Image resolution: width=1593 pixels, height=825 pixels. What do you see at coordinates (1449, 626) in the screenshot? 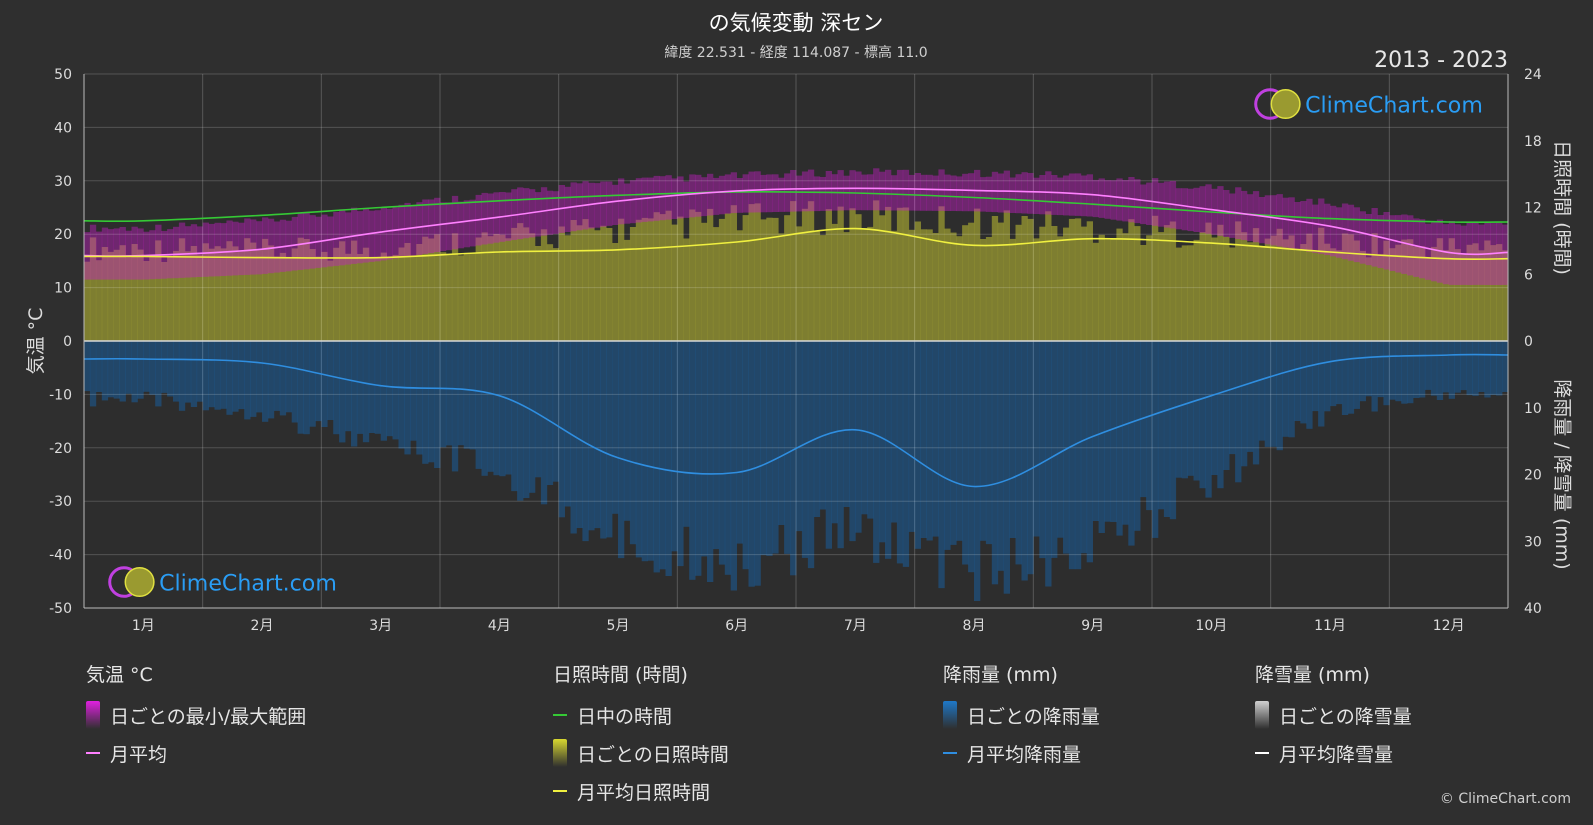
I see `month-label: 12月` at bounding box center [1449, 626].